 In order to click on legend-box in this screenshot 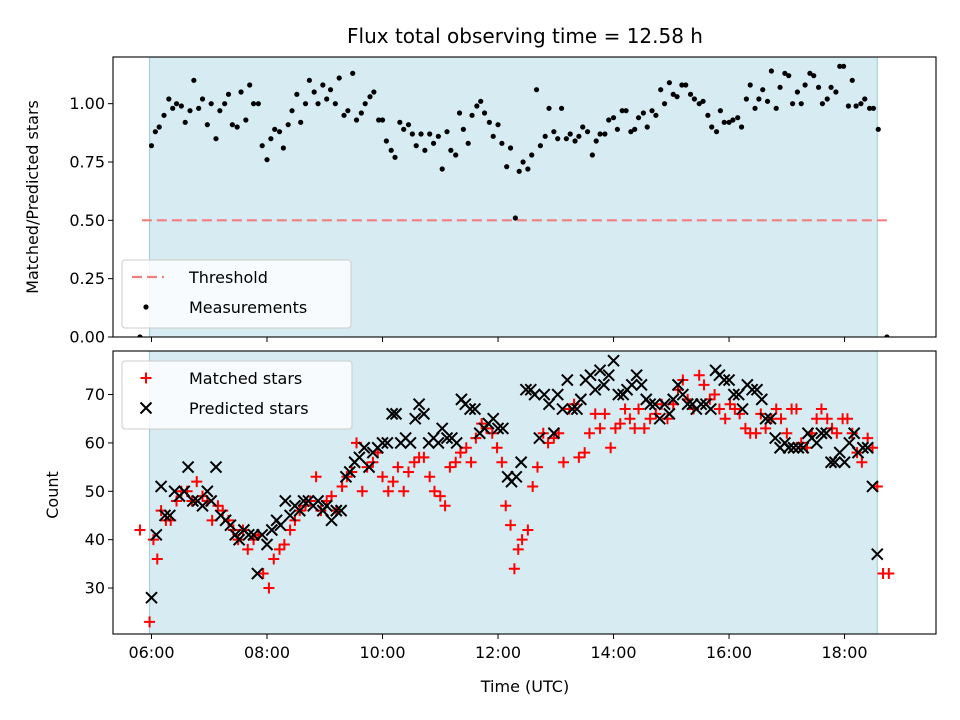, I will do `click(237, 395)`.